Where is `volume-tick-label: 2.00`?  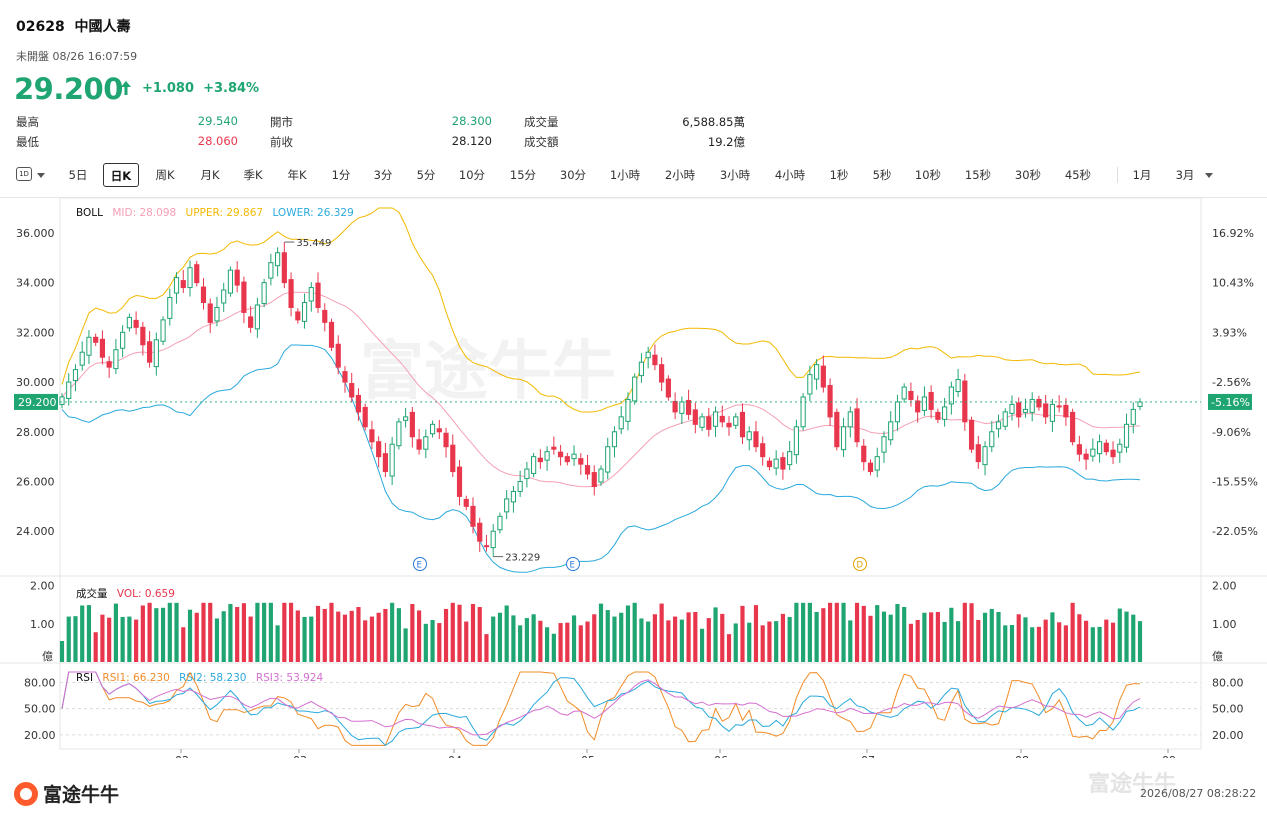
volume-tick-label: 2.00 is located at coordinates (42, 586).